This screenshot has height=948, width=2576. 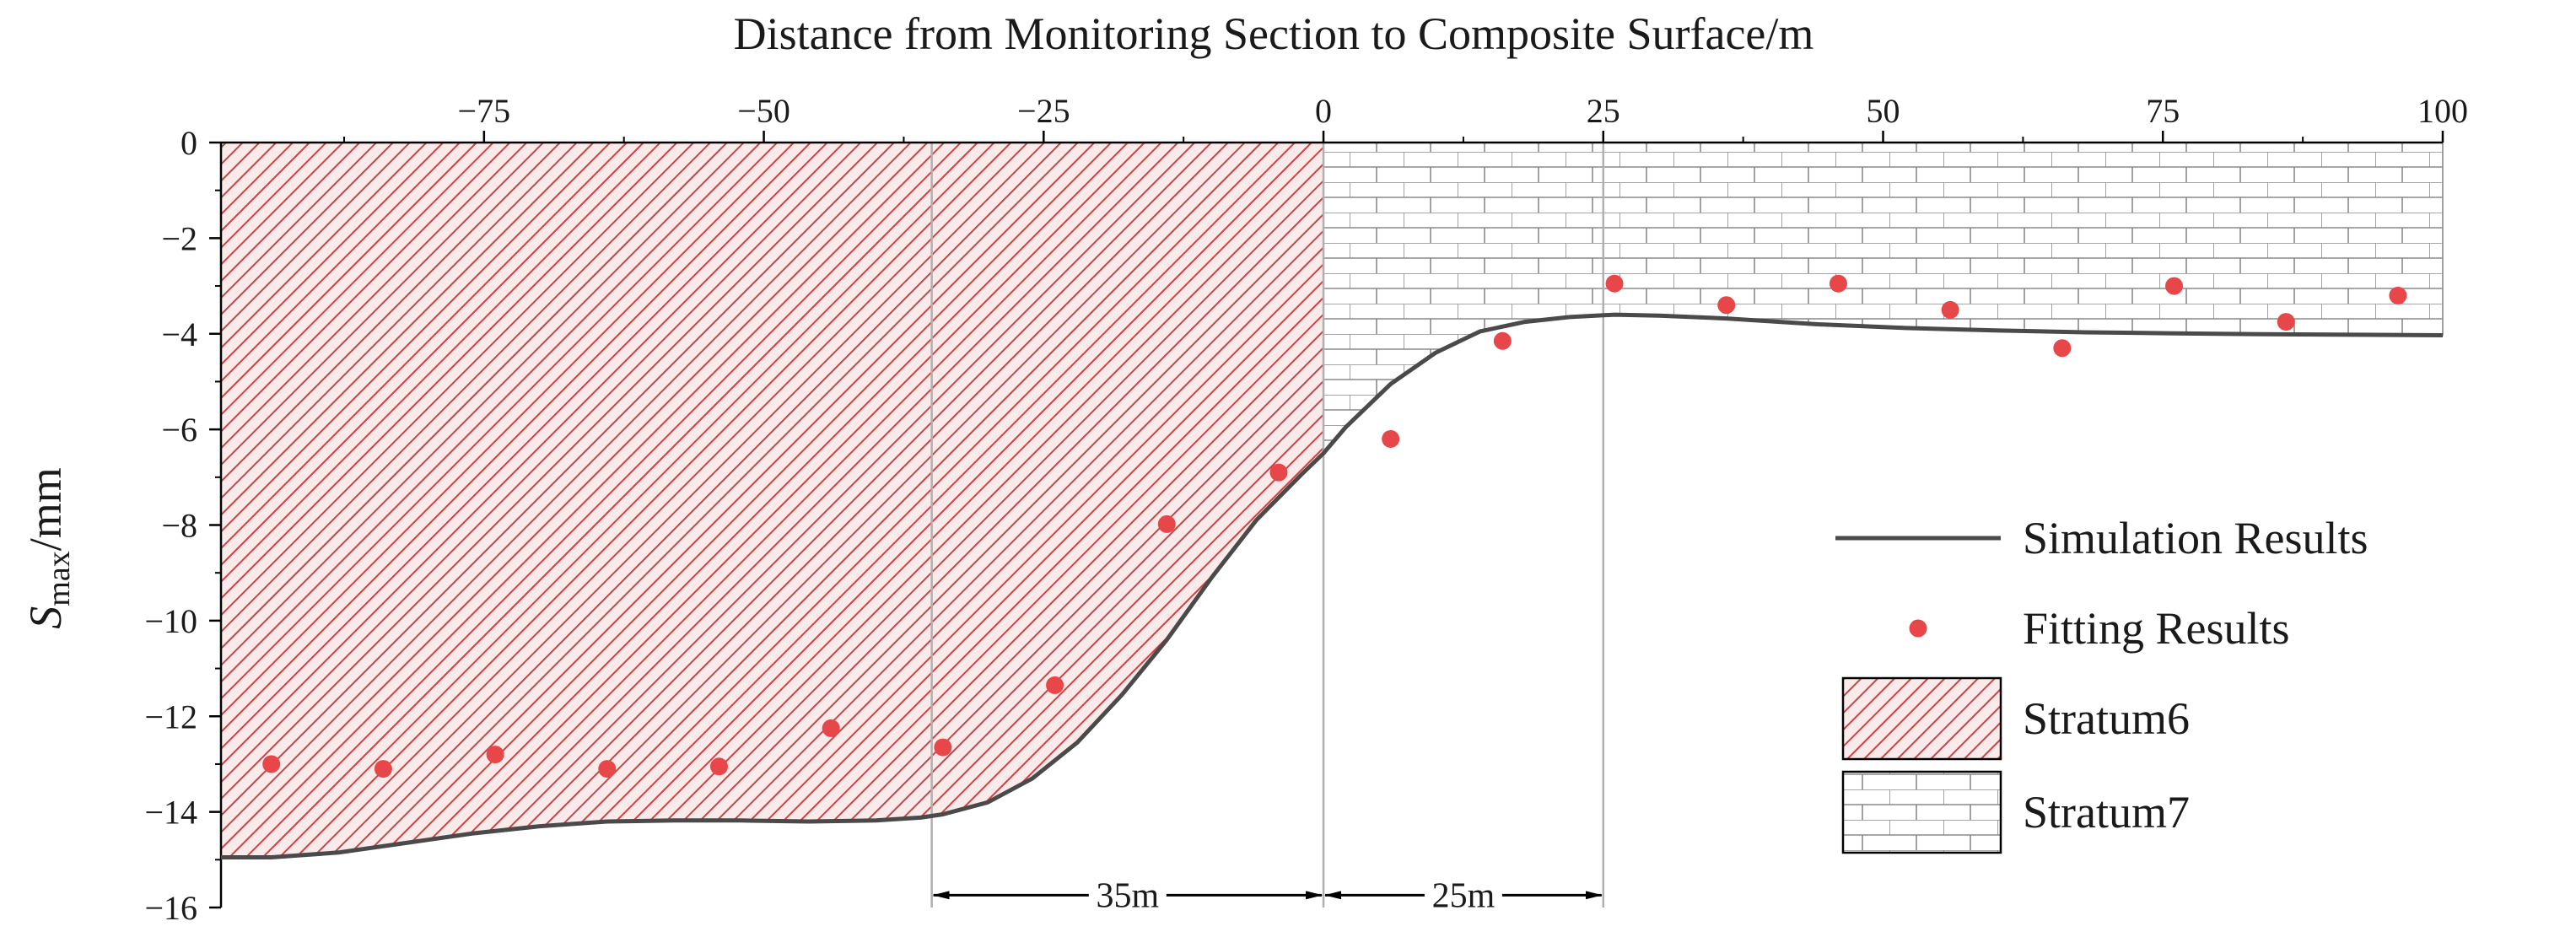 I want to click on dimension-35m: 35m, so click(x=1127, y=895).